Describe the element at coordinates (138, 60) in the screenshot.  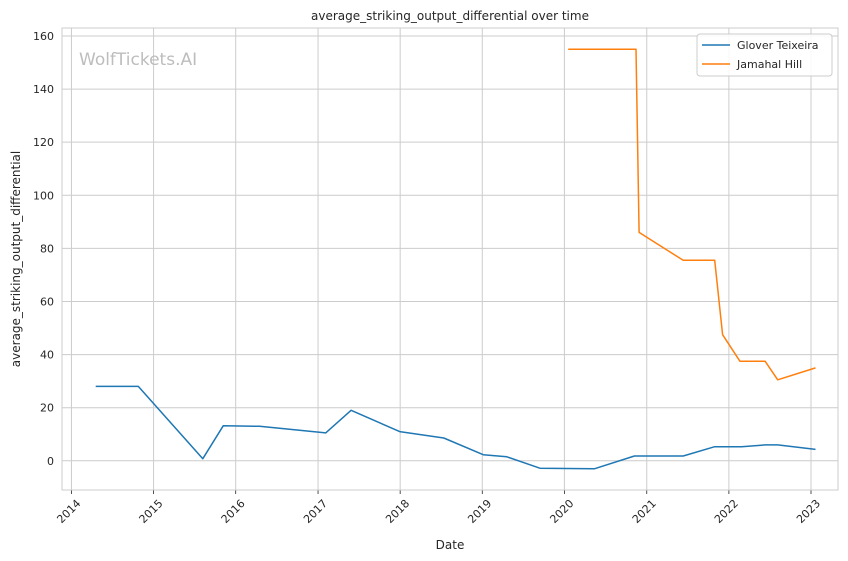
I see `watermark: WolfTickets.AI` at that location.